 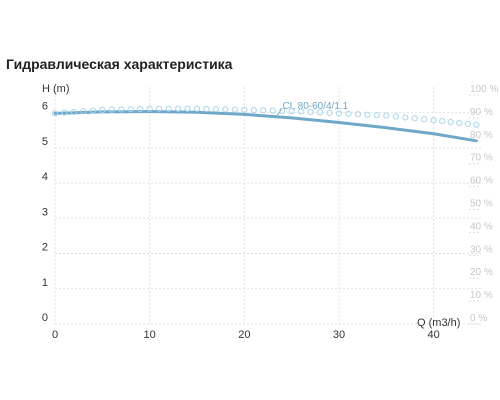 I want to click on y2-tick-label: 90 %, so click(x=481, y=112).